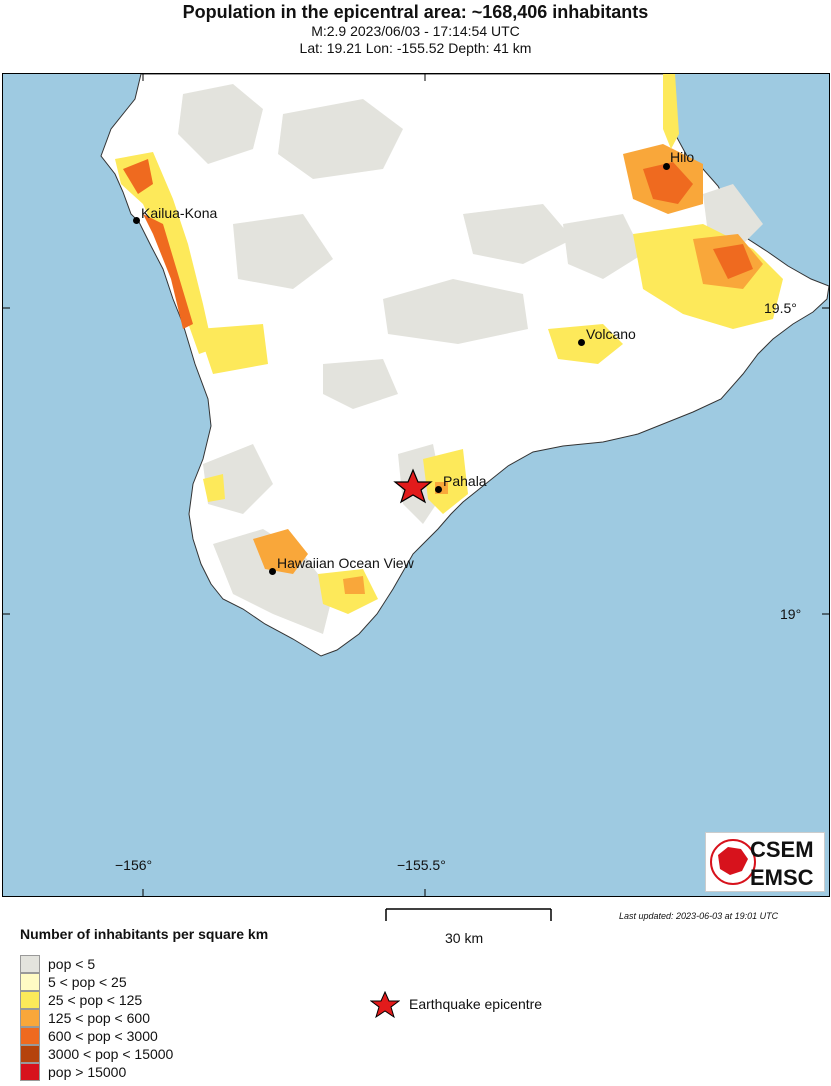 This screenshot has height=1086, width=831. Describe the element at coordinates (99, 1018) in the screenshot. I see `legend-label: 125 < pop < 600` at that location.